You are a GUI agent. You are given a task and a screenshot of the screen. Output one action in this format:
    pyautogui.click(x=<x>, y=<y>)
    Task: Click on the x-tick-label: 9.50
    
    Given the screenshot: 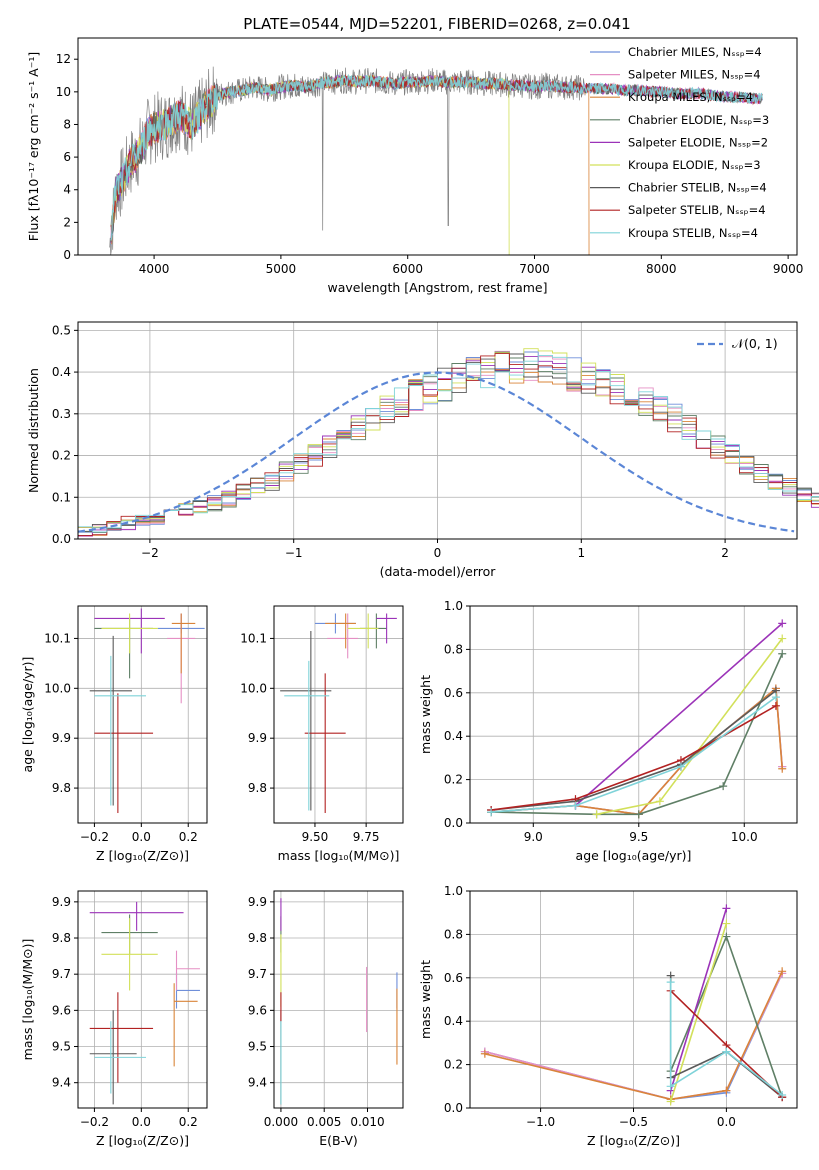 What is the action you would take?
    pyautogui.click(x=315, y=837)
    